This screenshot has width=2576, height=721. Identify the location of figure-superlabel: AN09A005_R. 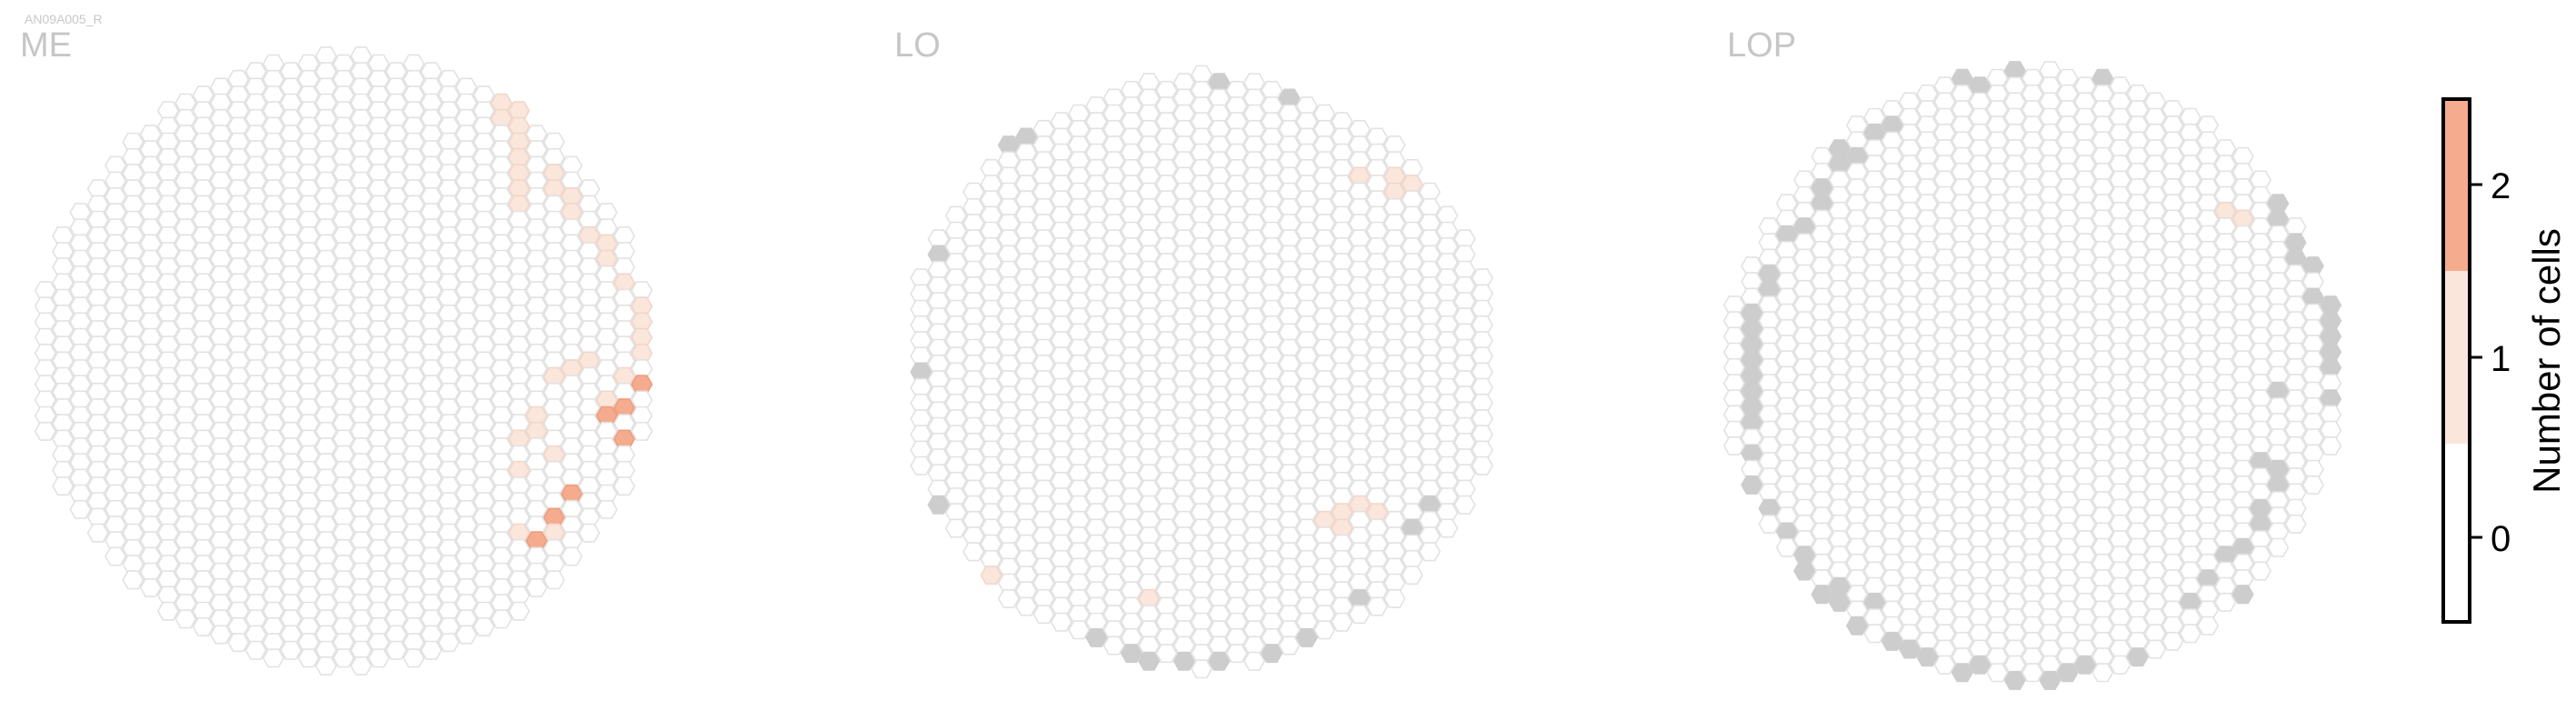
(64, 19).